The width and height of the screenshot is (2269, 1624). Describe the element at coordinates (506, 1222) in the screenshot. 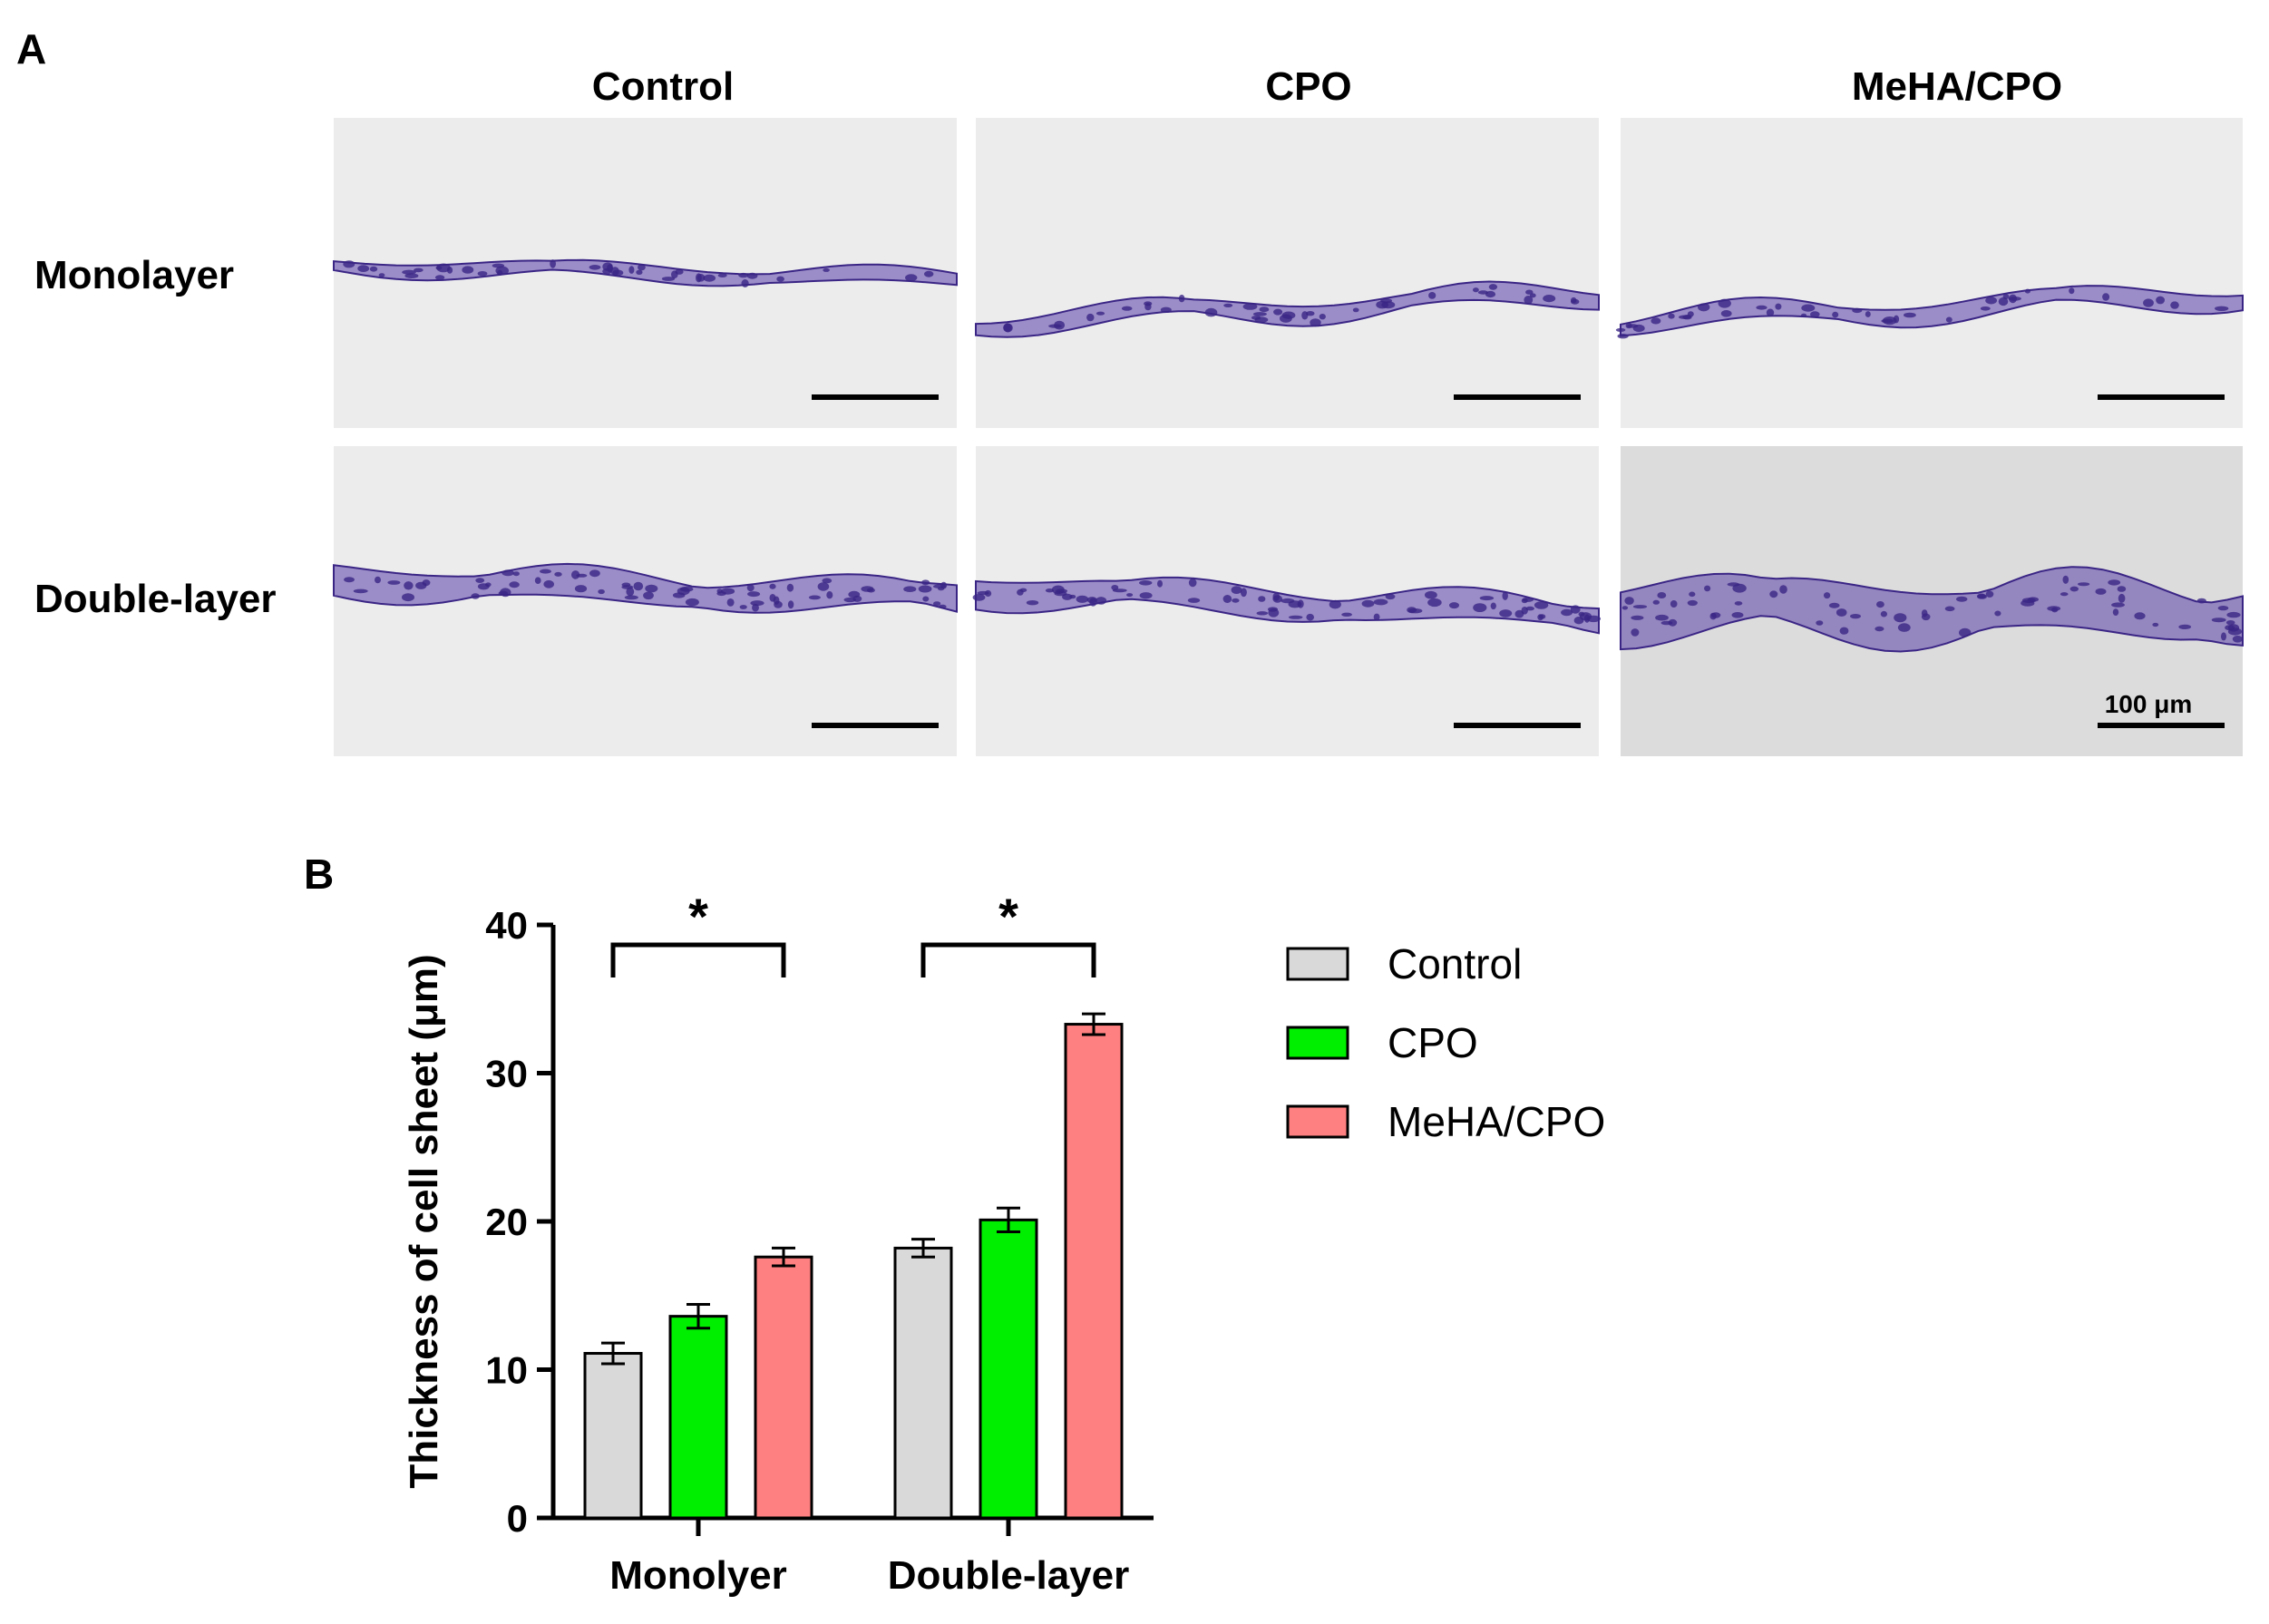

I see `y-tick-label: 20` at that location.